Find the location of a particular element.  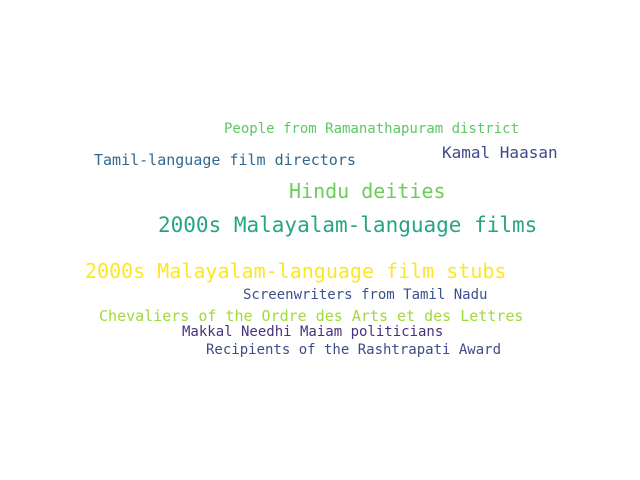

word-kamal-haasan: Kamal Haasan is located at coordinates (500, 152).